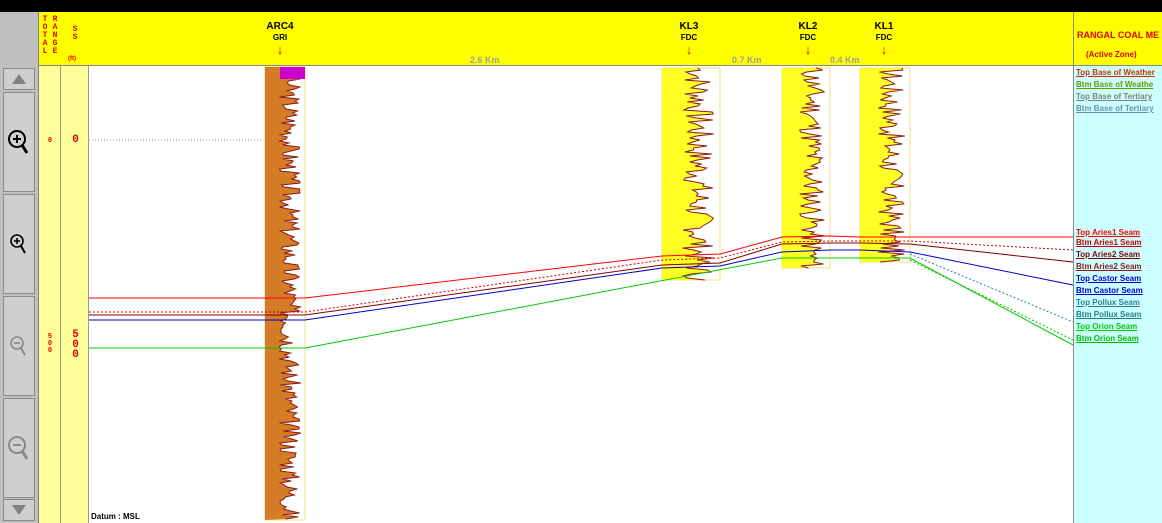 This screenshot has width=1162, height=523. I want to click on well-header-kl1: KL1 FDC ↓, so click(884, 38).